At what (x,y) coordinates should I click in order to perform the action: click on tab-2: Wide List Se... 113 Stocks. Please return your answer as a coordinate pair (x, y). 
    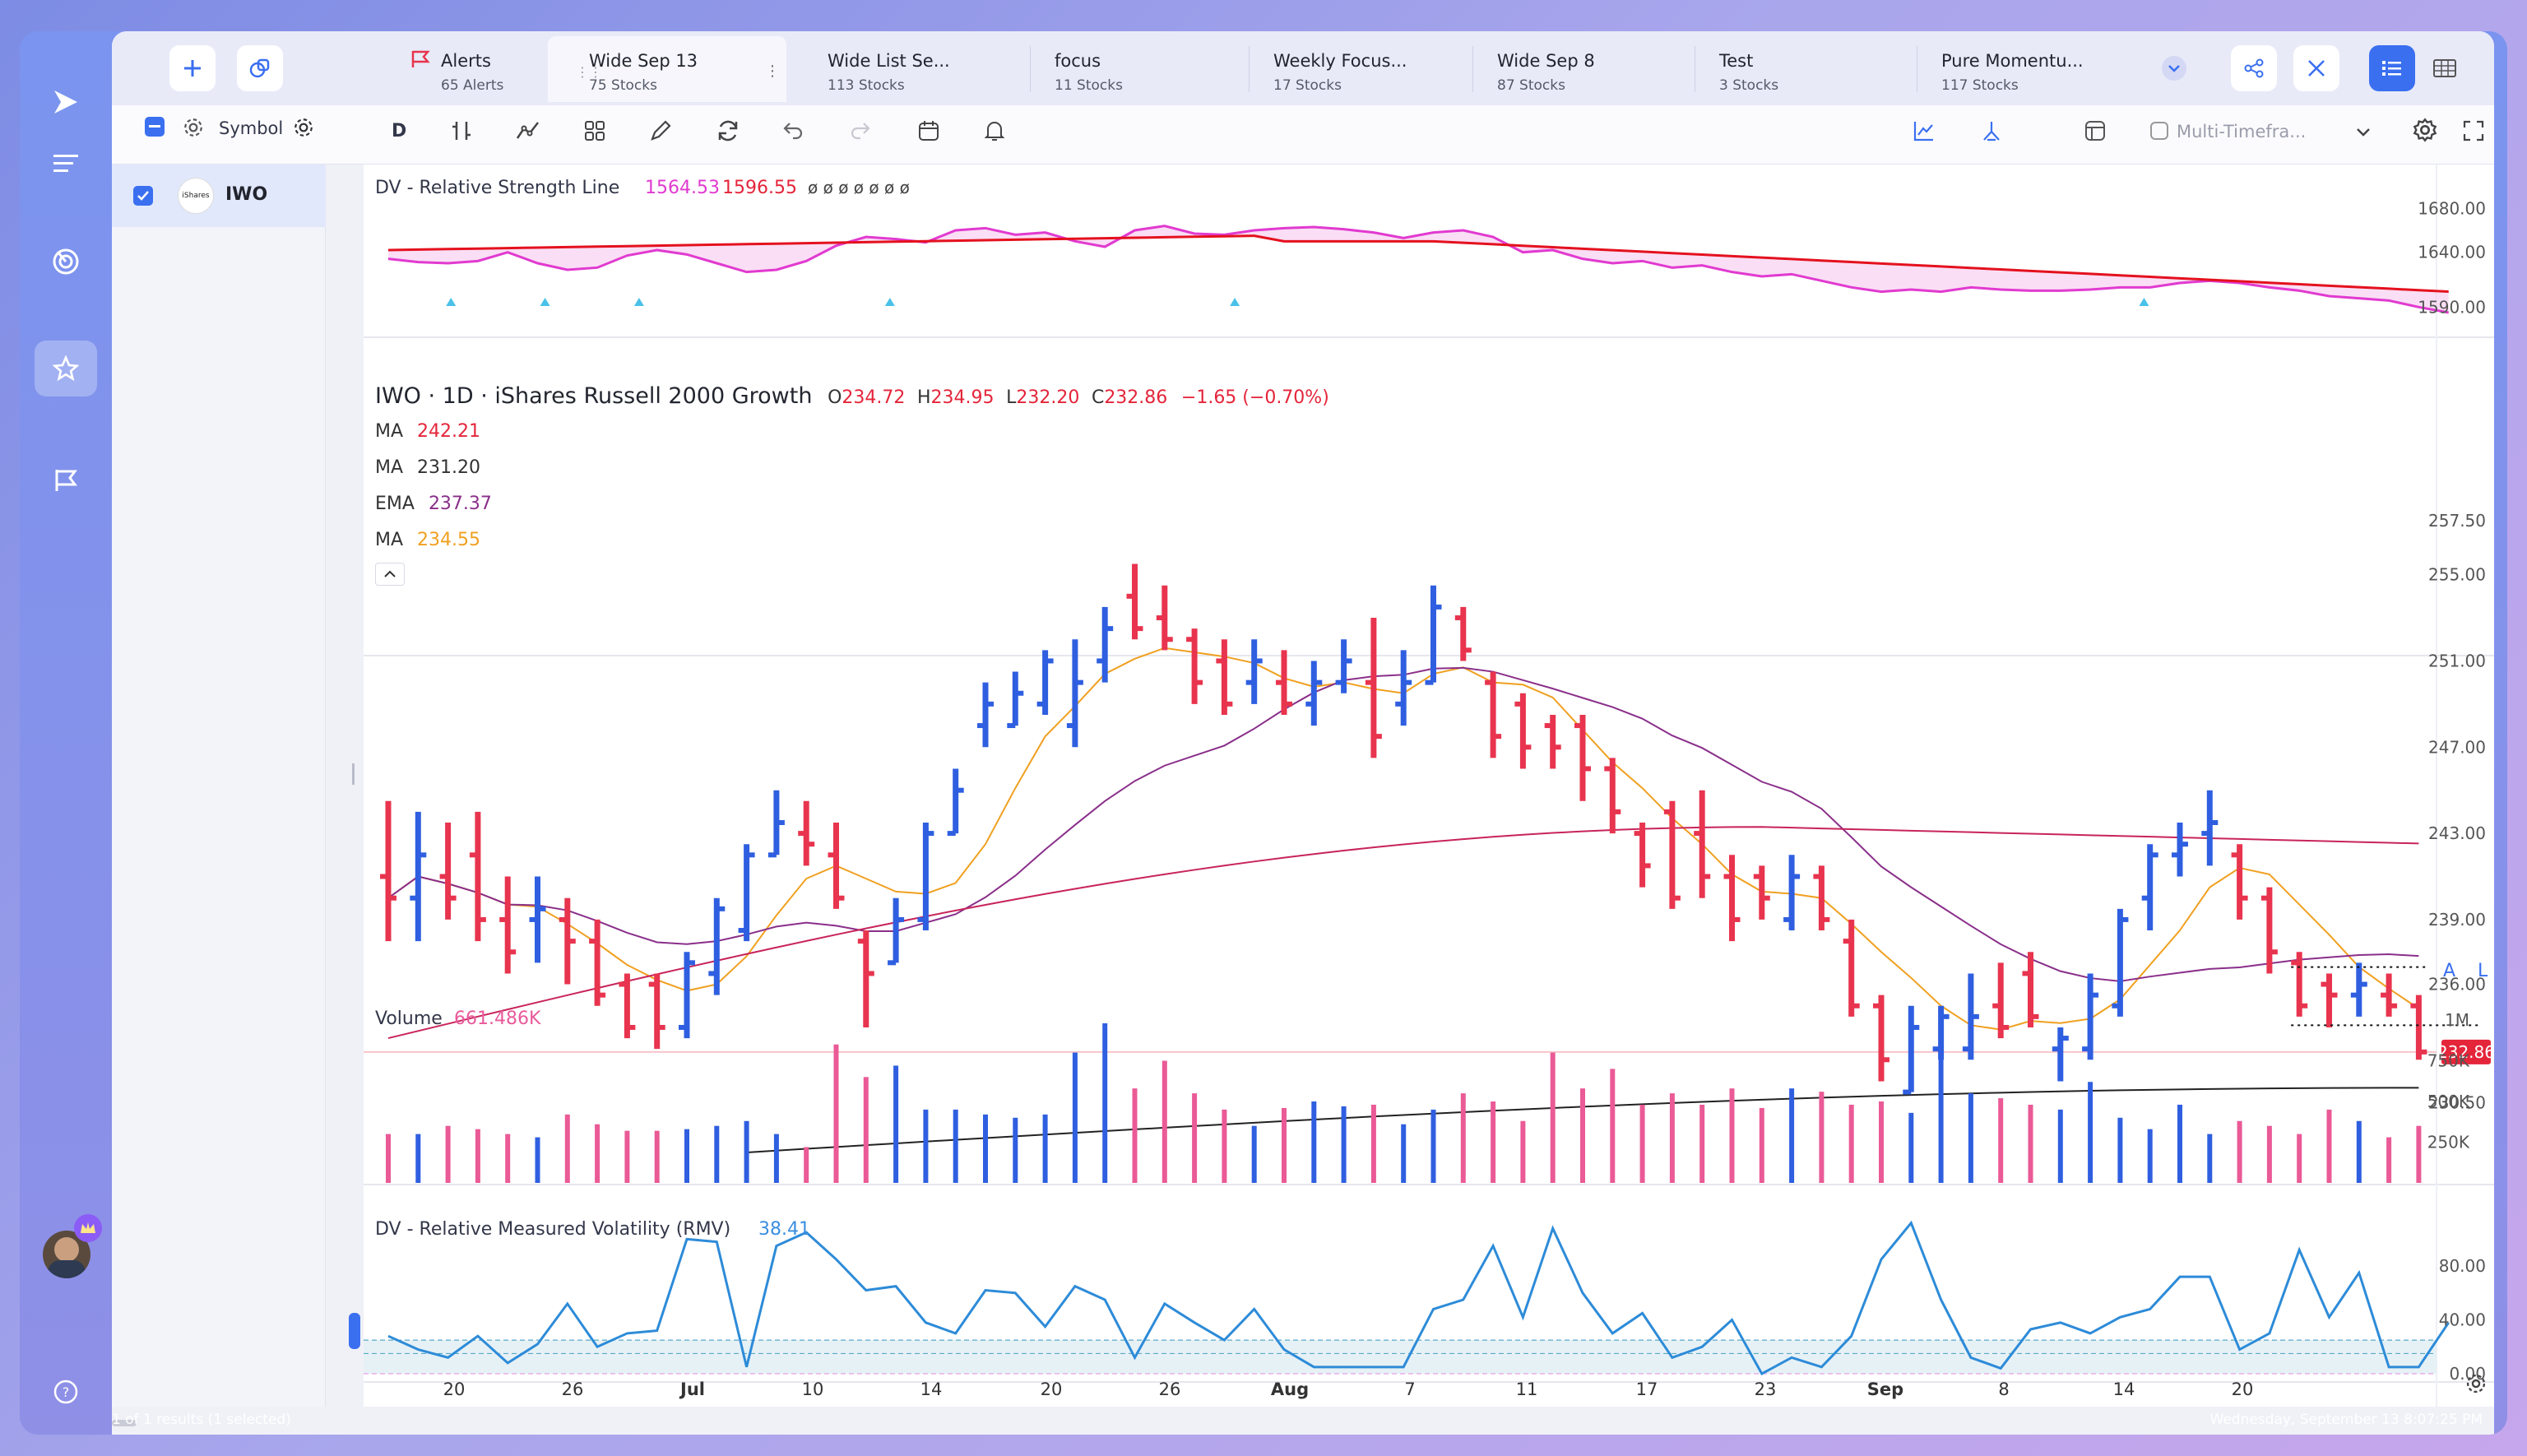
    Looking at the image, I should click on (918, 69).